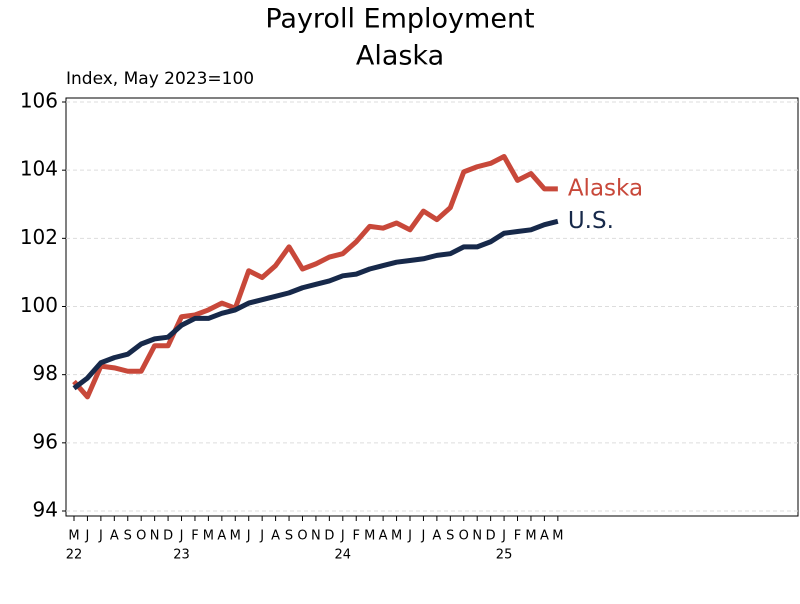 The image size is (800, 604). Describe the element at coordinates (605, 188) in the screenshot. I see `series-label: Alaska` at that location.